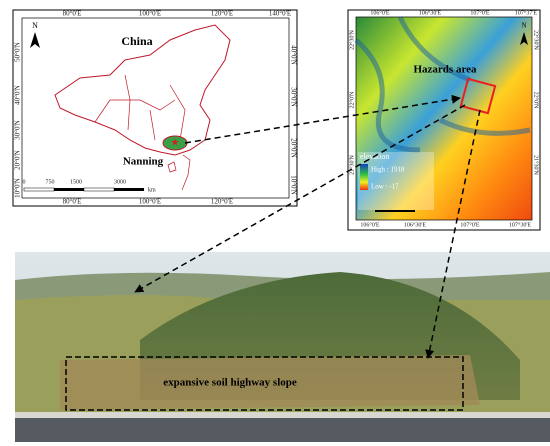  Describe the element at coordinates (175, 142) in the screenshot. I see `city-star: ★` at that location.